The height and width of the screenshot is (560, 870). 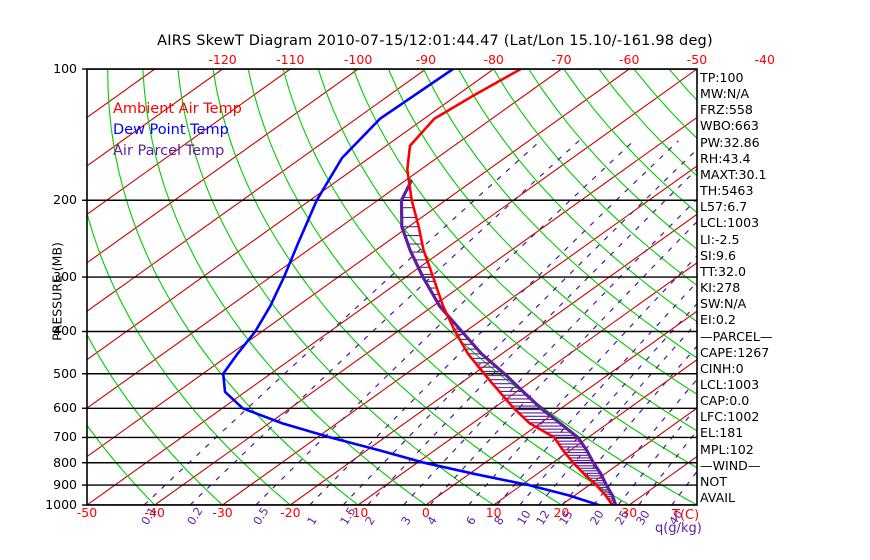 What do you see at coordinates (493, 59) in the screenshot?
I see `temp-tick-top--80: -80` at bounding box center [493, 59].